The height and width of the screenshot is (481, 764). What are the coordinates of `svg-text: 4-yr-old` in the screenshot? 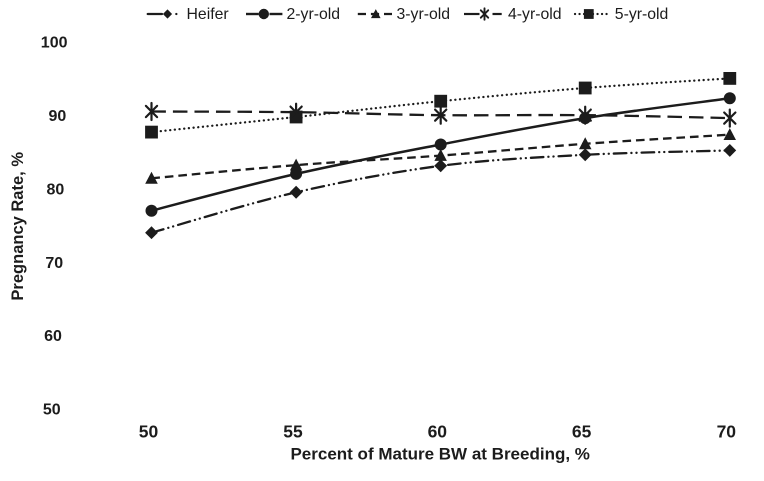 It's located at (535, 14).